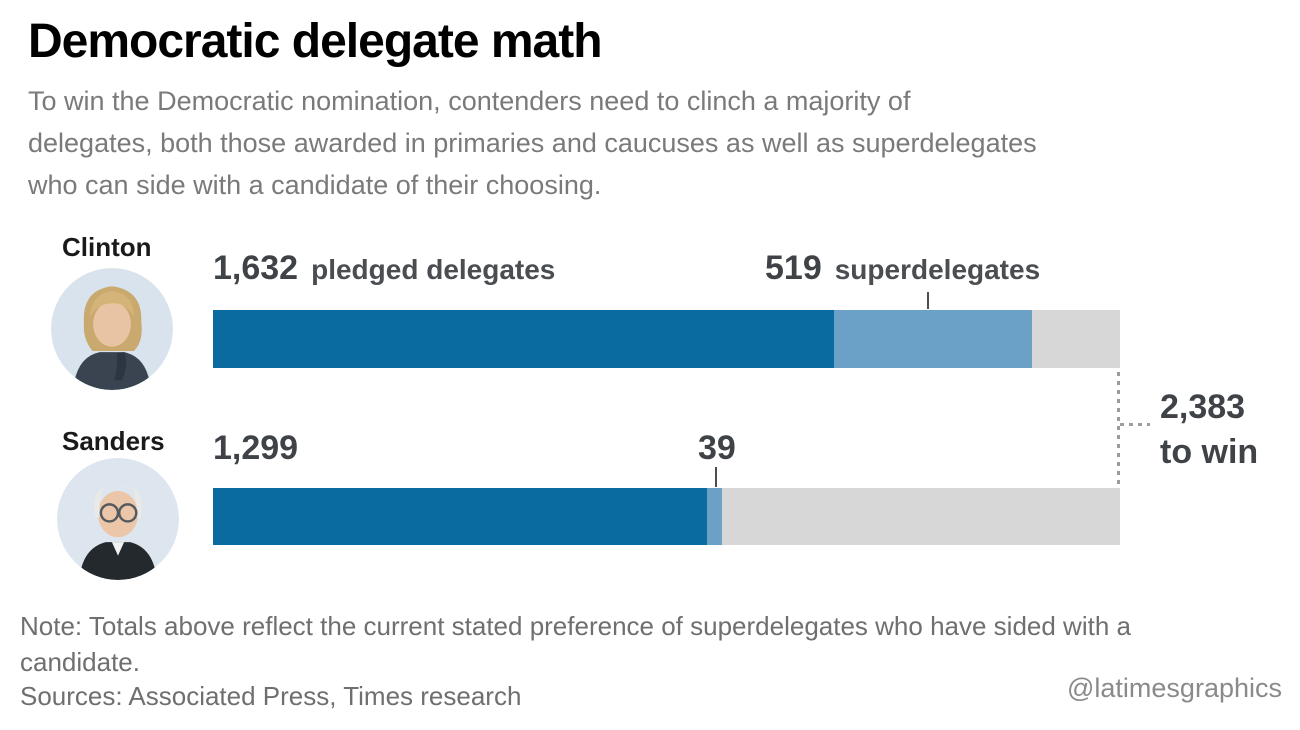 Image resolution: width=1300 pixels, height=730 pixels. What do you see at coordinates (1118, 429) in the screenshot?
I see `target-dotted-line` at bounding box center [1118, 429].